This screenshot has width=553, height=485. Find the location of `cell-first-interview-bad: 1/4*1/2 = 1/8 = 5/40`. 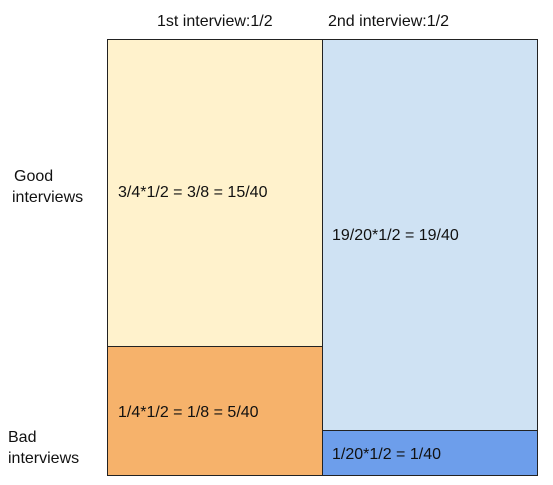

cell-first-interview-bad: 1/4*1/2 = 1/8 = 5/40 is located at coordinates (215, 411).